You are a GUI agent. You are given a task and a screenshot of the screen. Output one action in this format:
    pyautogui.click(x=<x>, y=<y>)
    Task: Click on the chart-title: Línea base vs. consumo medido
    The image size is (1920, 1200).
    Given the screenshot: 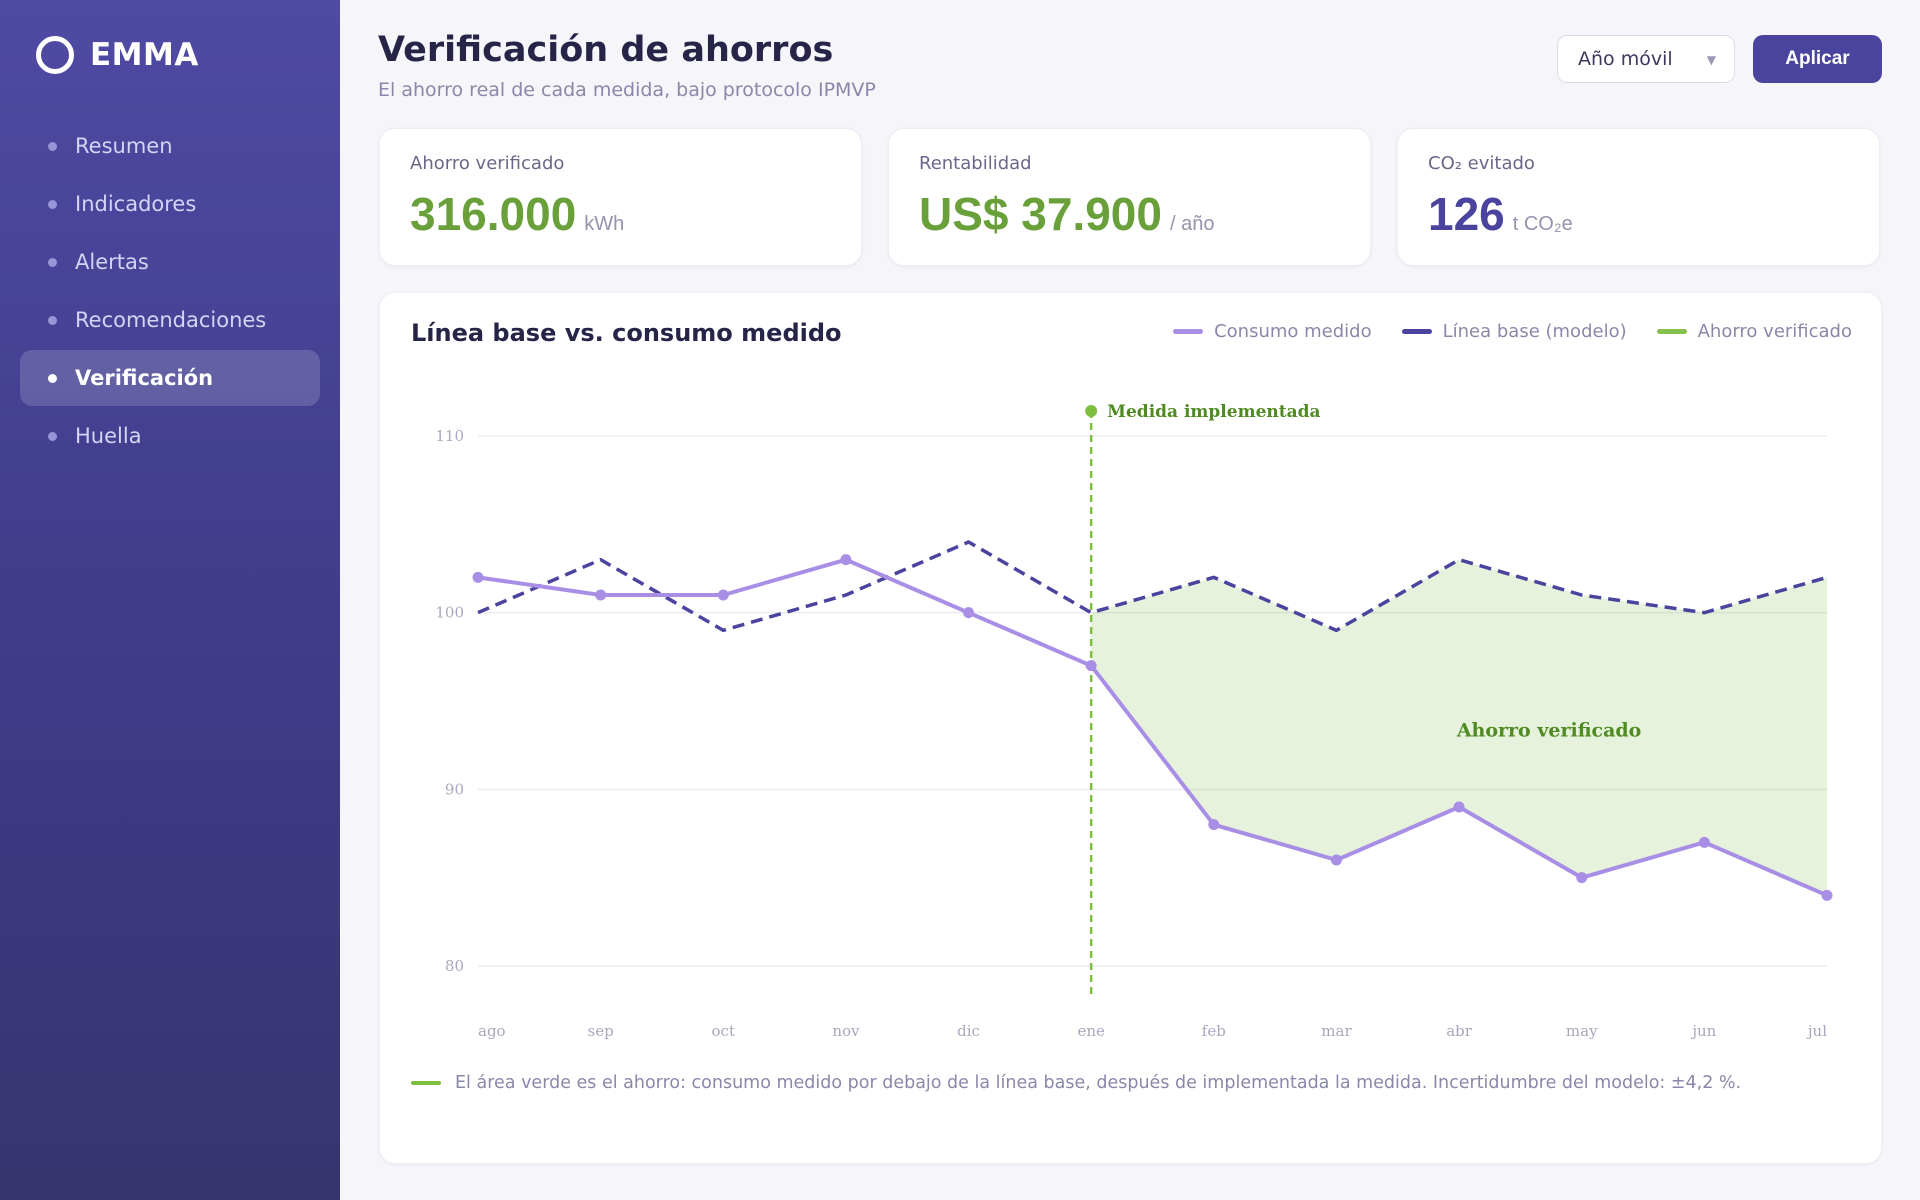 What is the action you would take?
    pyautogui.click(x=626, y=333)
    